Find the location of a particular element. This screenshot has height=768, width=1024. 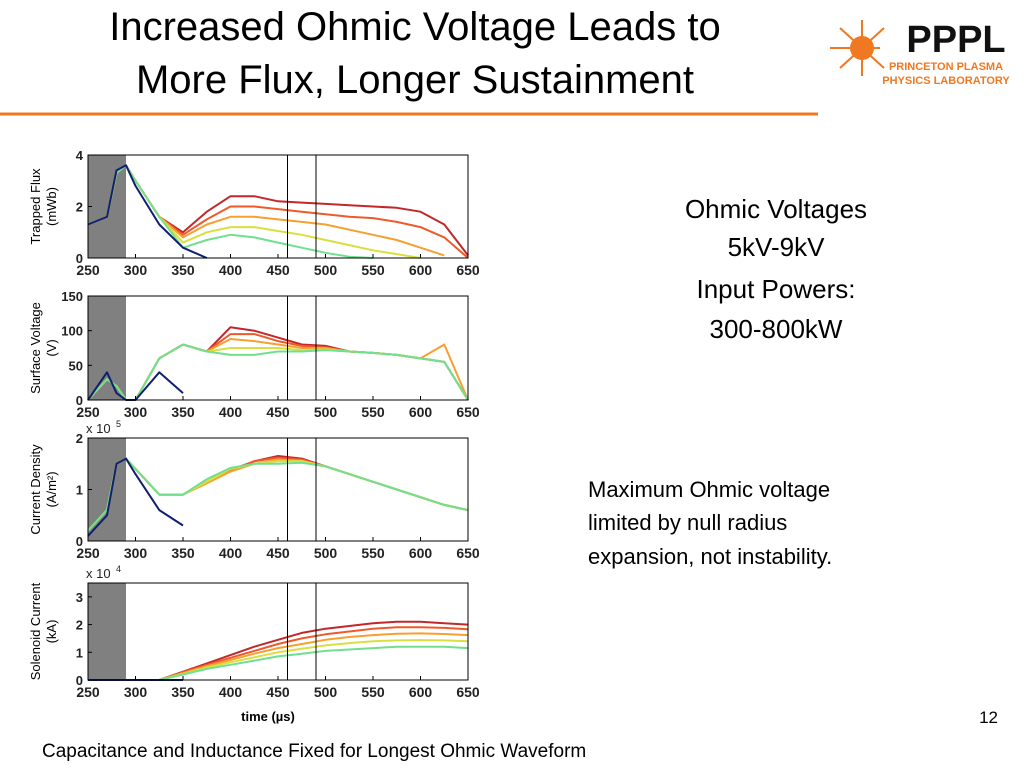

y-tick-label: 4 is located at coordinates (80, 155).